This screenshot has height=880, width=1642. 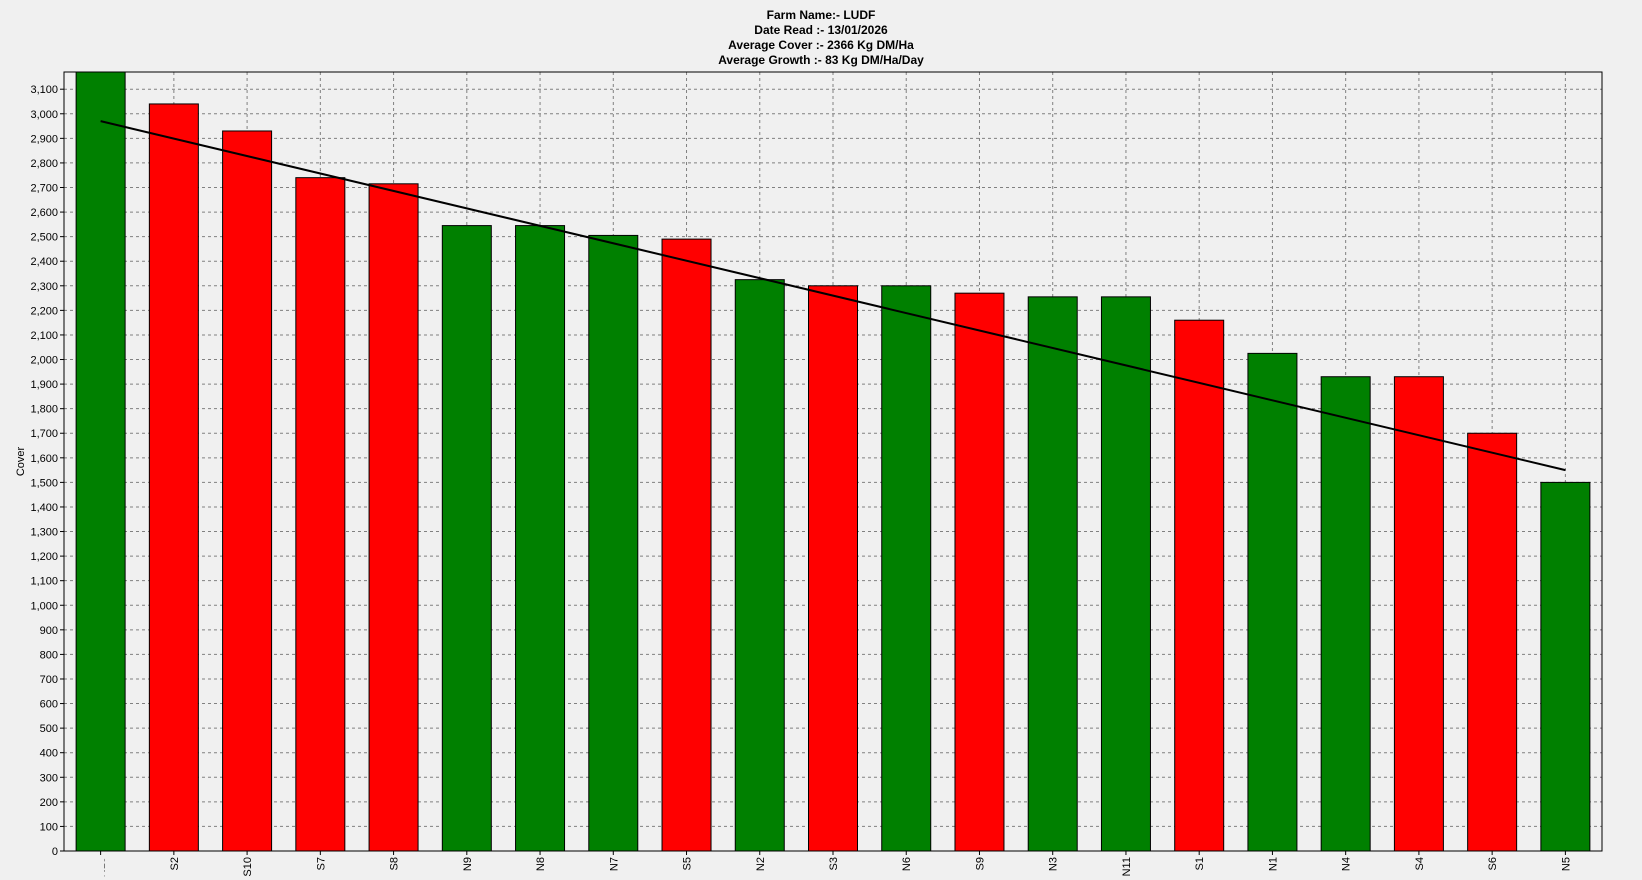 What do you see at coordinates (44, 385) in the screenshot?
I see `y-tick-label: 1,900` at bounding box center [44, 385].